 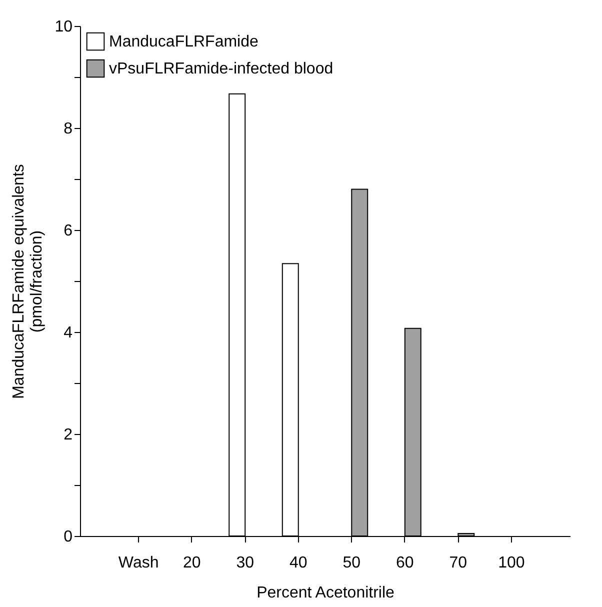 I want to click on y-tick-label: 0, so click(x=68, y=537).